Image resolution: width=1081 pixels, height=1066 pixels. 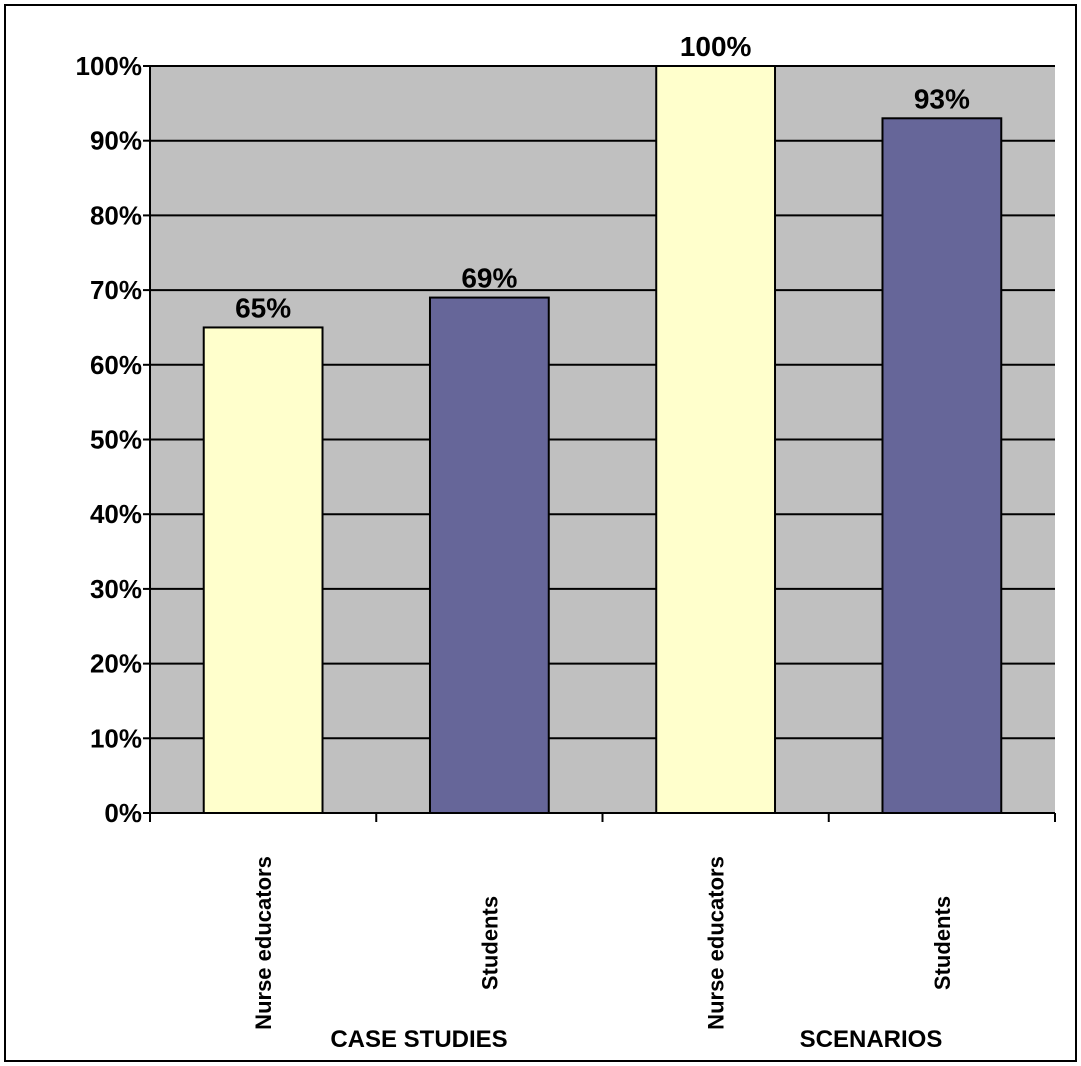 What do you see at coordinates (418, 1039) in the screenshot?
I see `group-label-case-studies: CASE STUDIES` at bounding box center [418, 1039].